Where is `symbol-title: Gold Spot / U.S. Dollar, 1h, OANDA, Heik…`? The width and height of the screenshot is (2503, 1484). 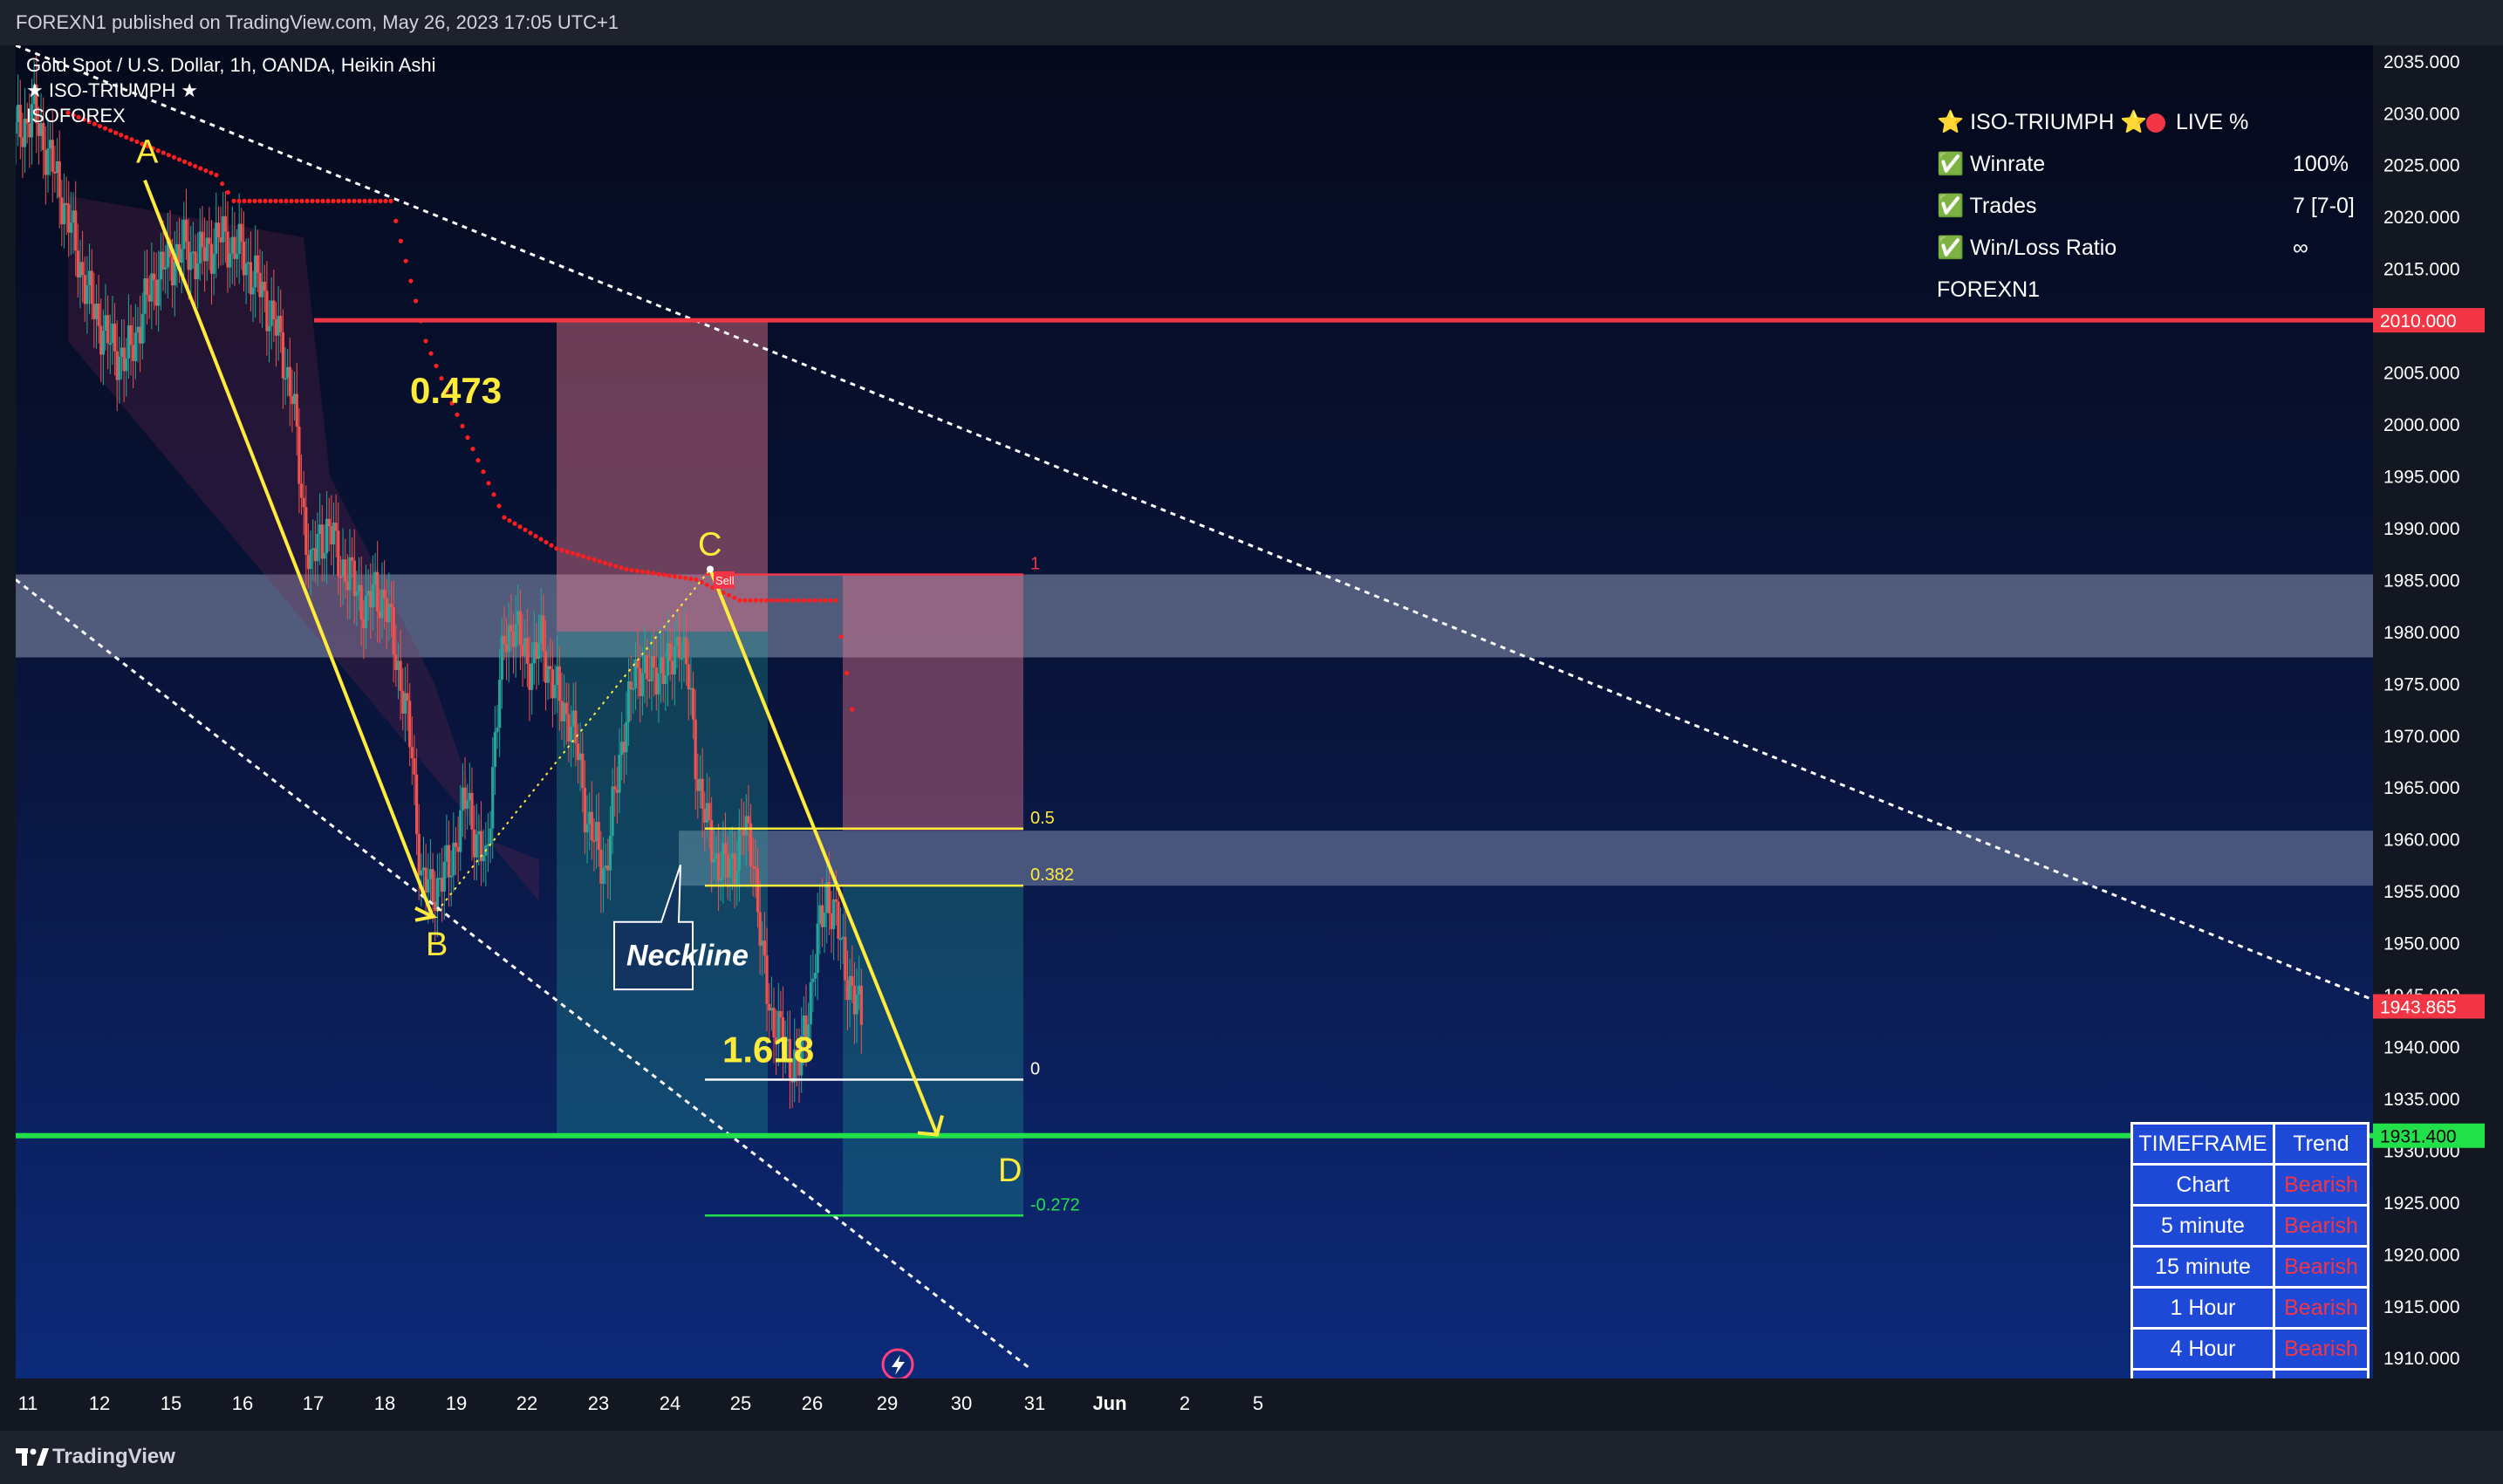
symbol-title: Gold Spot / U.S. Dollar, 1h, OANDA, Heik… is located at coordinates (231, 65).